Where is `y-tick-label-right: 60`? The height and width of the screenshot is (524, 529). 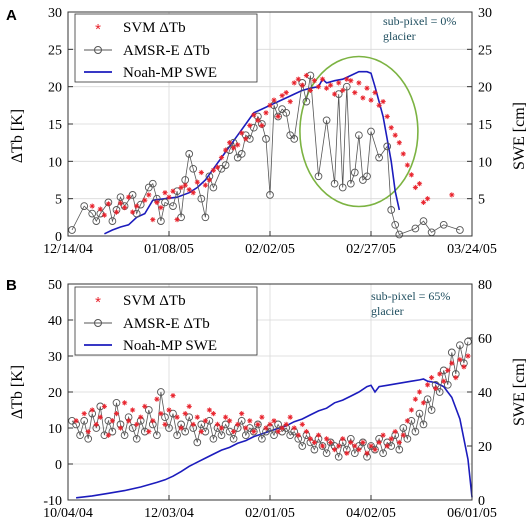 y-tick-label-right: 60 is located at coordinates (485, 339).